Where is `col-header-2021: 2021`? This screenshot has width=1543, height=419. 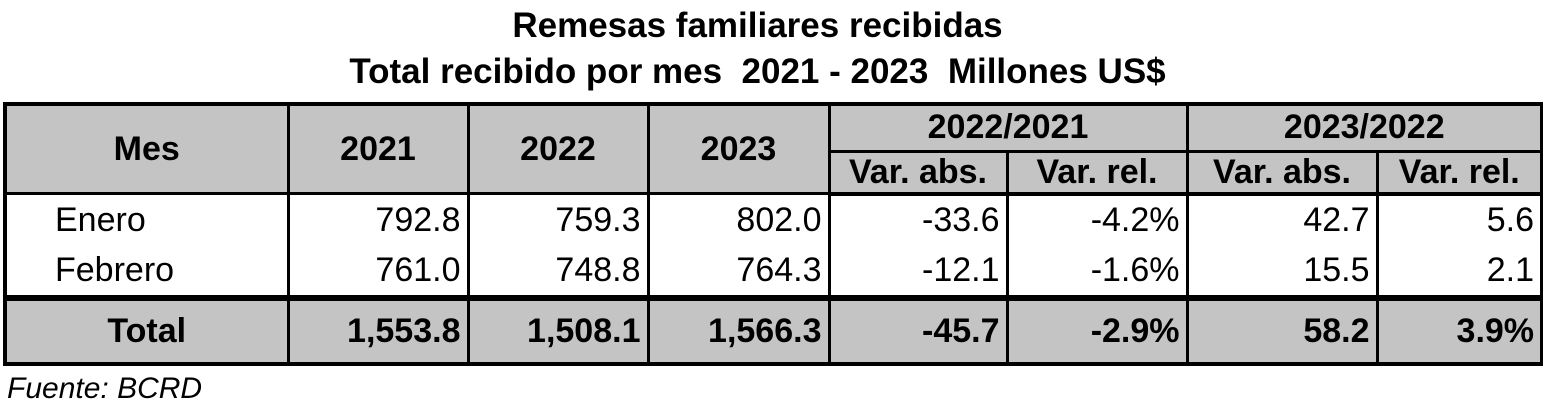
col-header-2021: 2021 is located at coordinates (378, 148).